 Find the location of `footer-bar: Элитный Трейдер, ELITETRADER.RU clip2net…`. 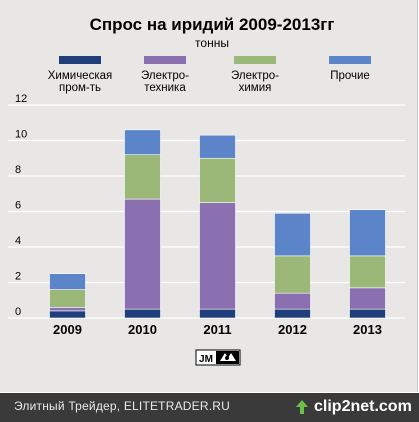

footer-bar: Элитный Трейдер, ELITETRADER.RU clip2net… is located at coordinates (209, 407).